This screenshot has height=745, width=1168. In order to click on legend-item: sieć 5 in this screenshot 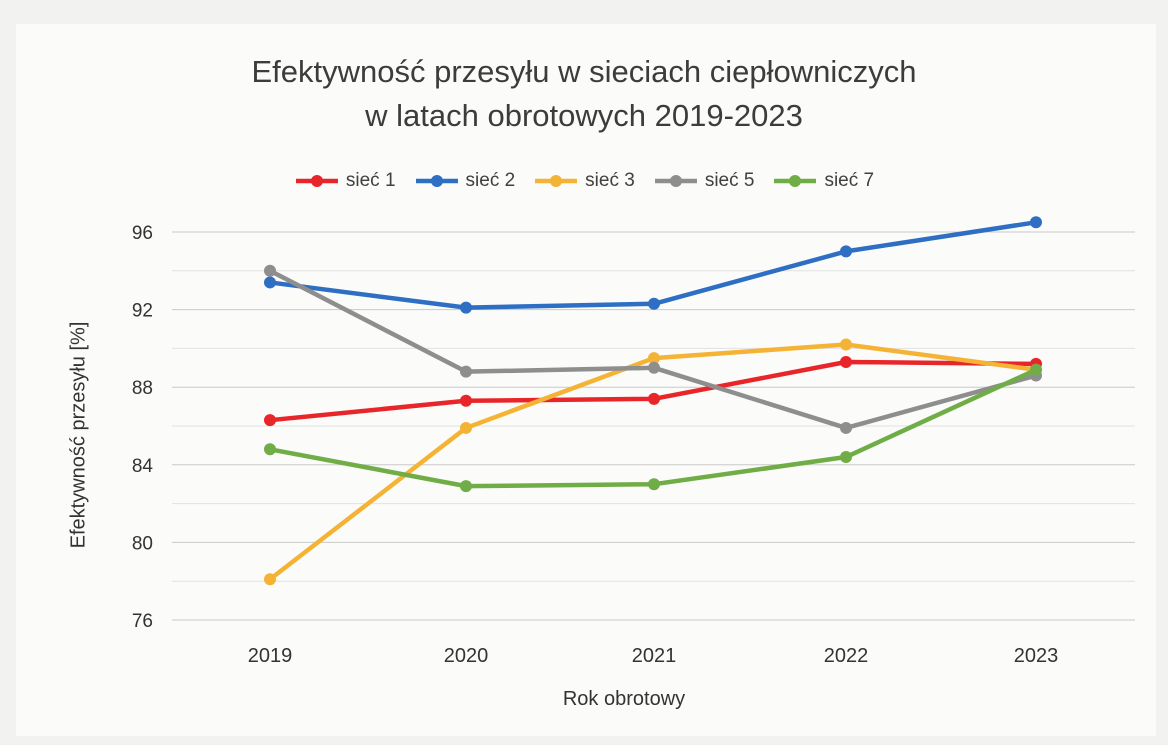, I will do `click(704, 181)`.